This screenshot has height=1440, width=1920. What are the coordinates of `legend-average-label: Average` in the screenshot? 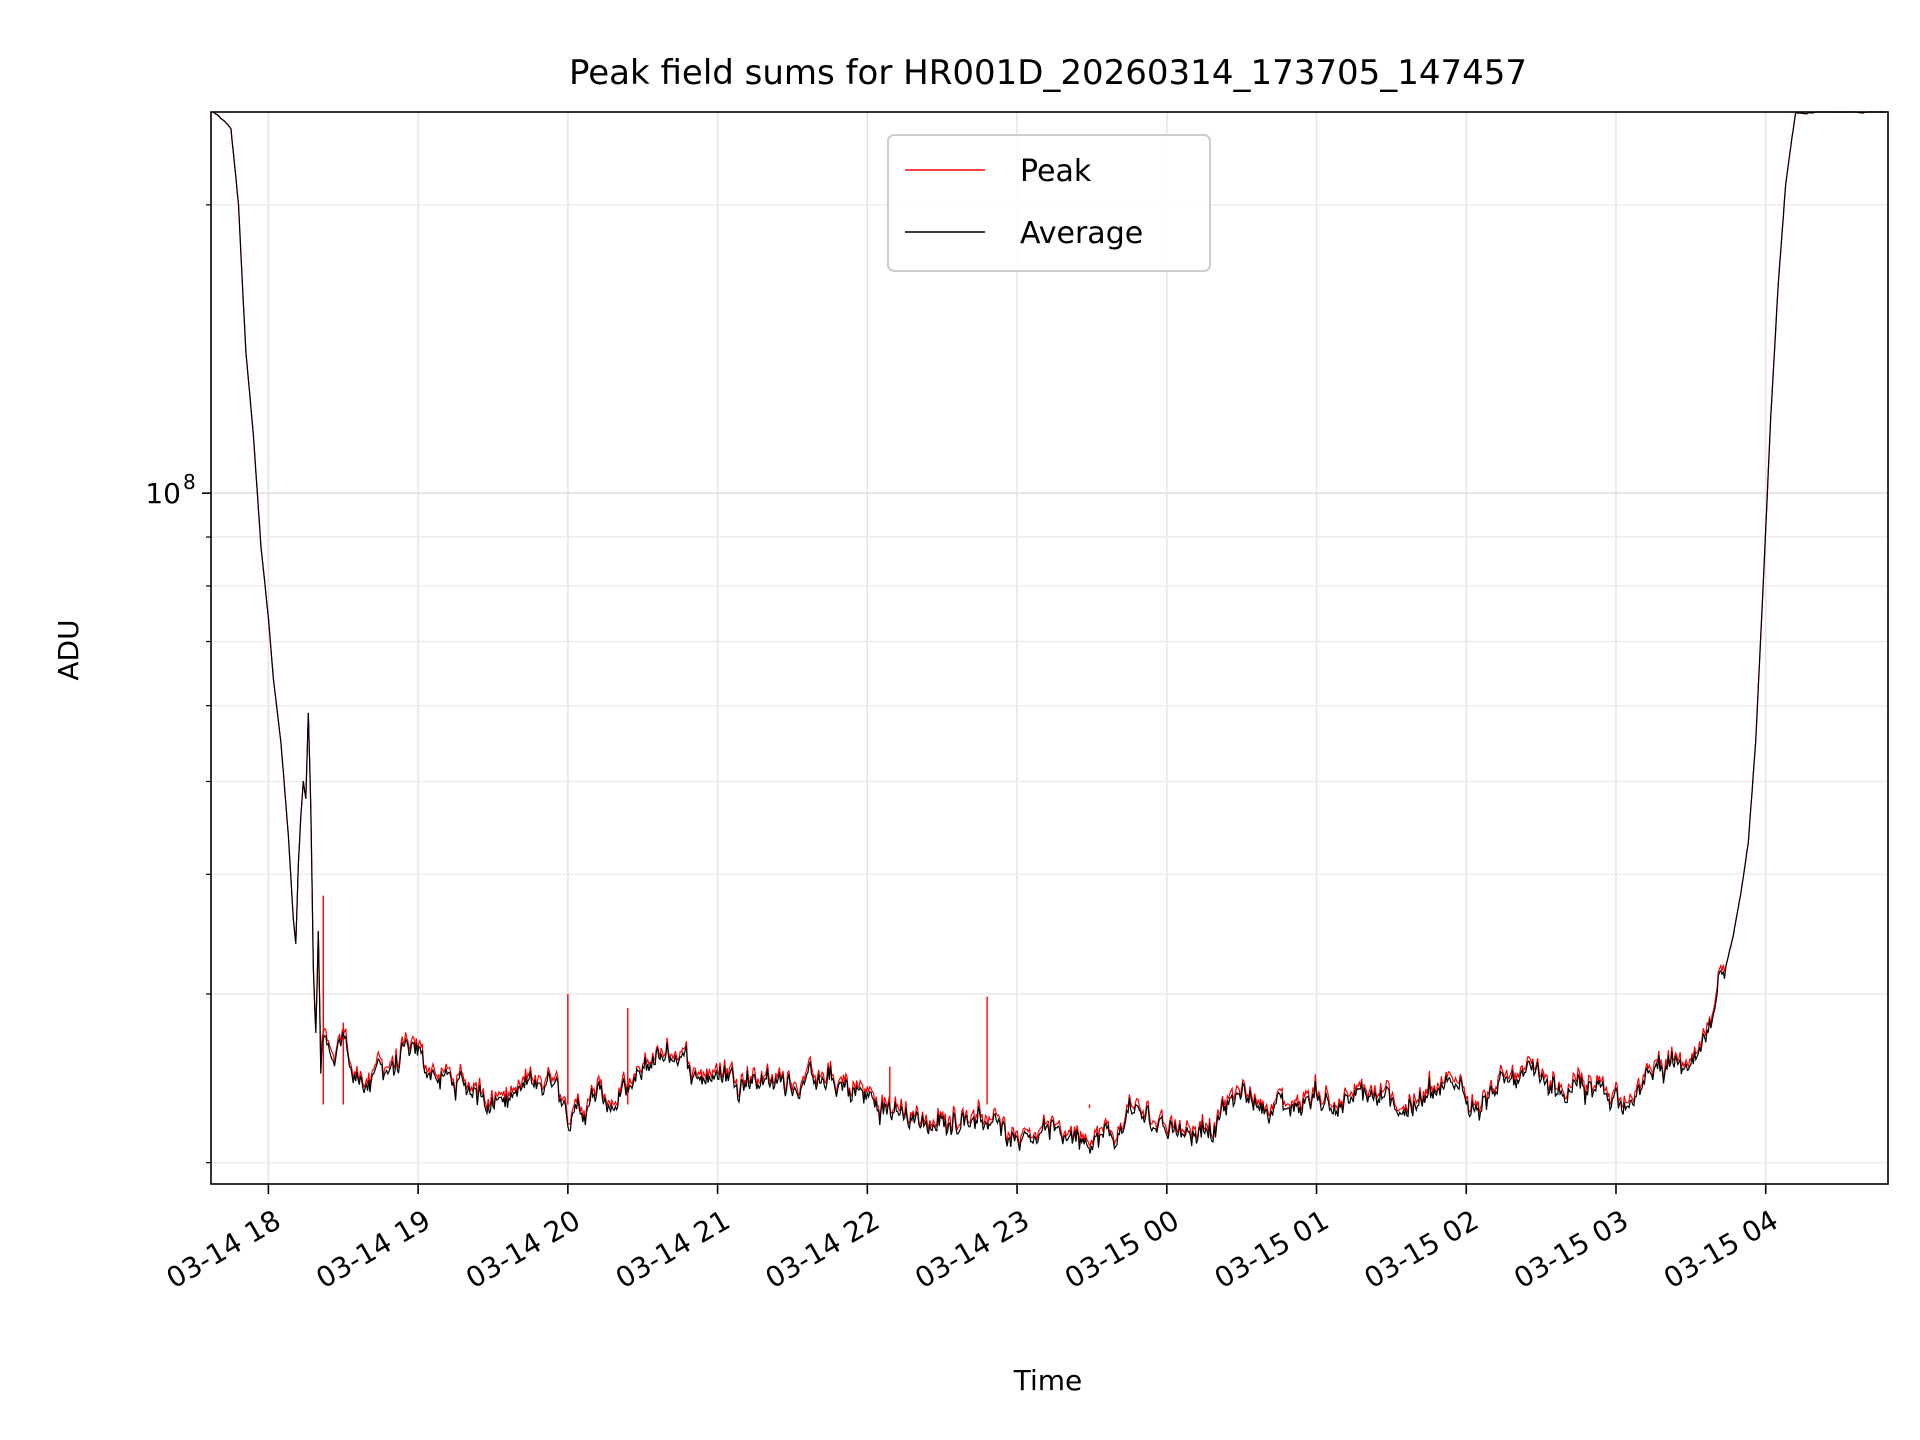 It's located at (1081, 233).